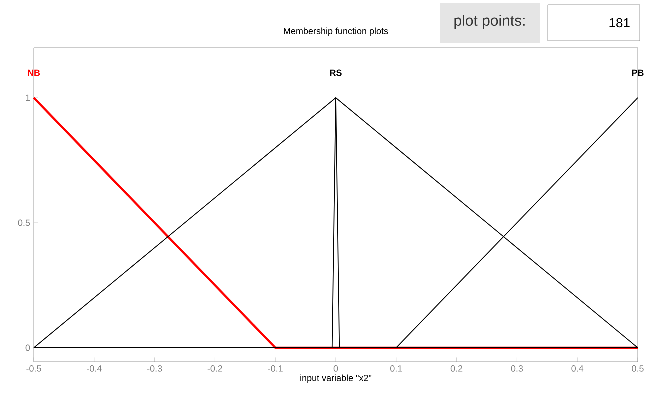 Image resolution: width=657 pixels, height=407 pixels. What do you see at coordinates (620, 23) in the screenshot?
I see `text: 181` at bounding box center [620, 23].